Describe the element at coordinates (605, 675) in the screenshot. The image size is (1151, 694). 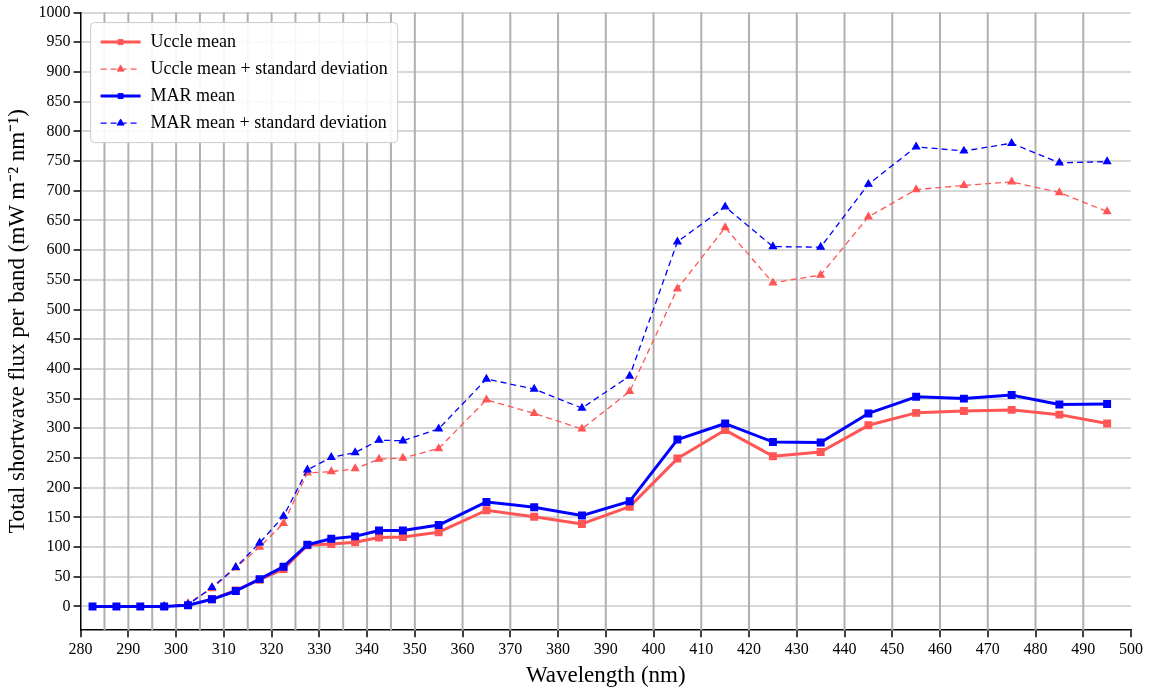
I see `x-axis-title: Wavelength (nm)` at that location.